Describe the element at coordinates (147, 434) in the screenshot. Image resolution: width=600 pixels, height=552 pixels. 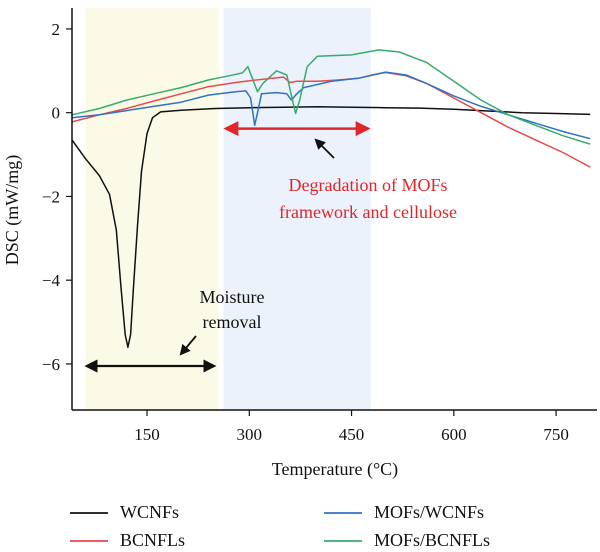
I see `x-tick-label: 150` at that location.